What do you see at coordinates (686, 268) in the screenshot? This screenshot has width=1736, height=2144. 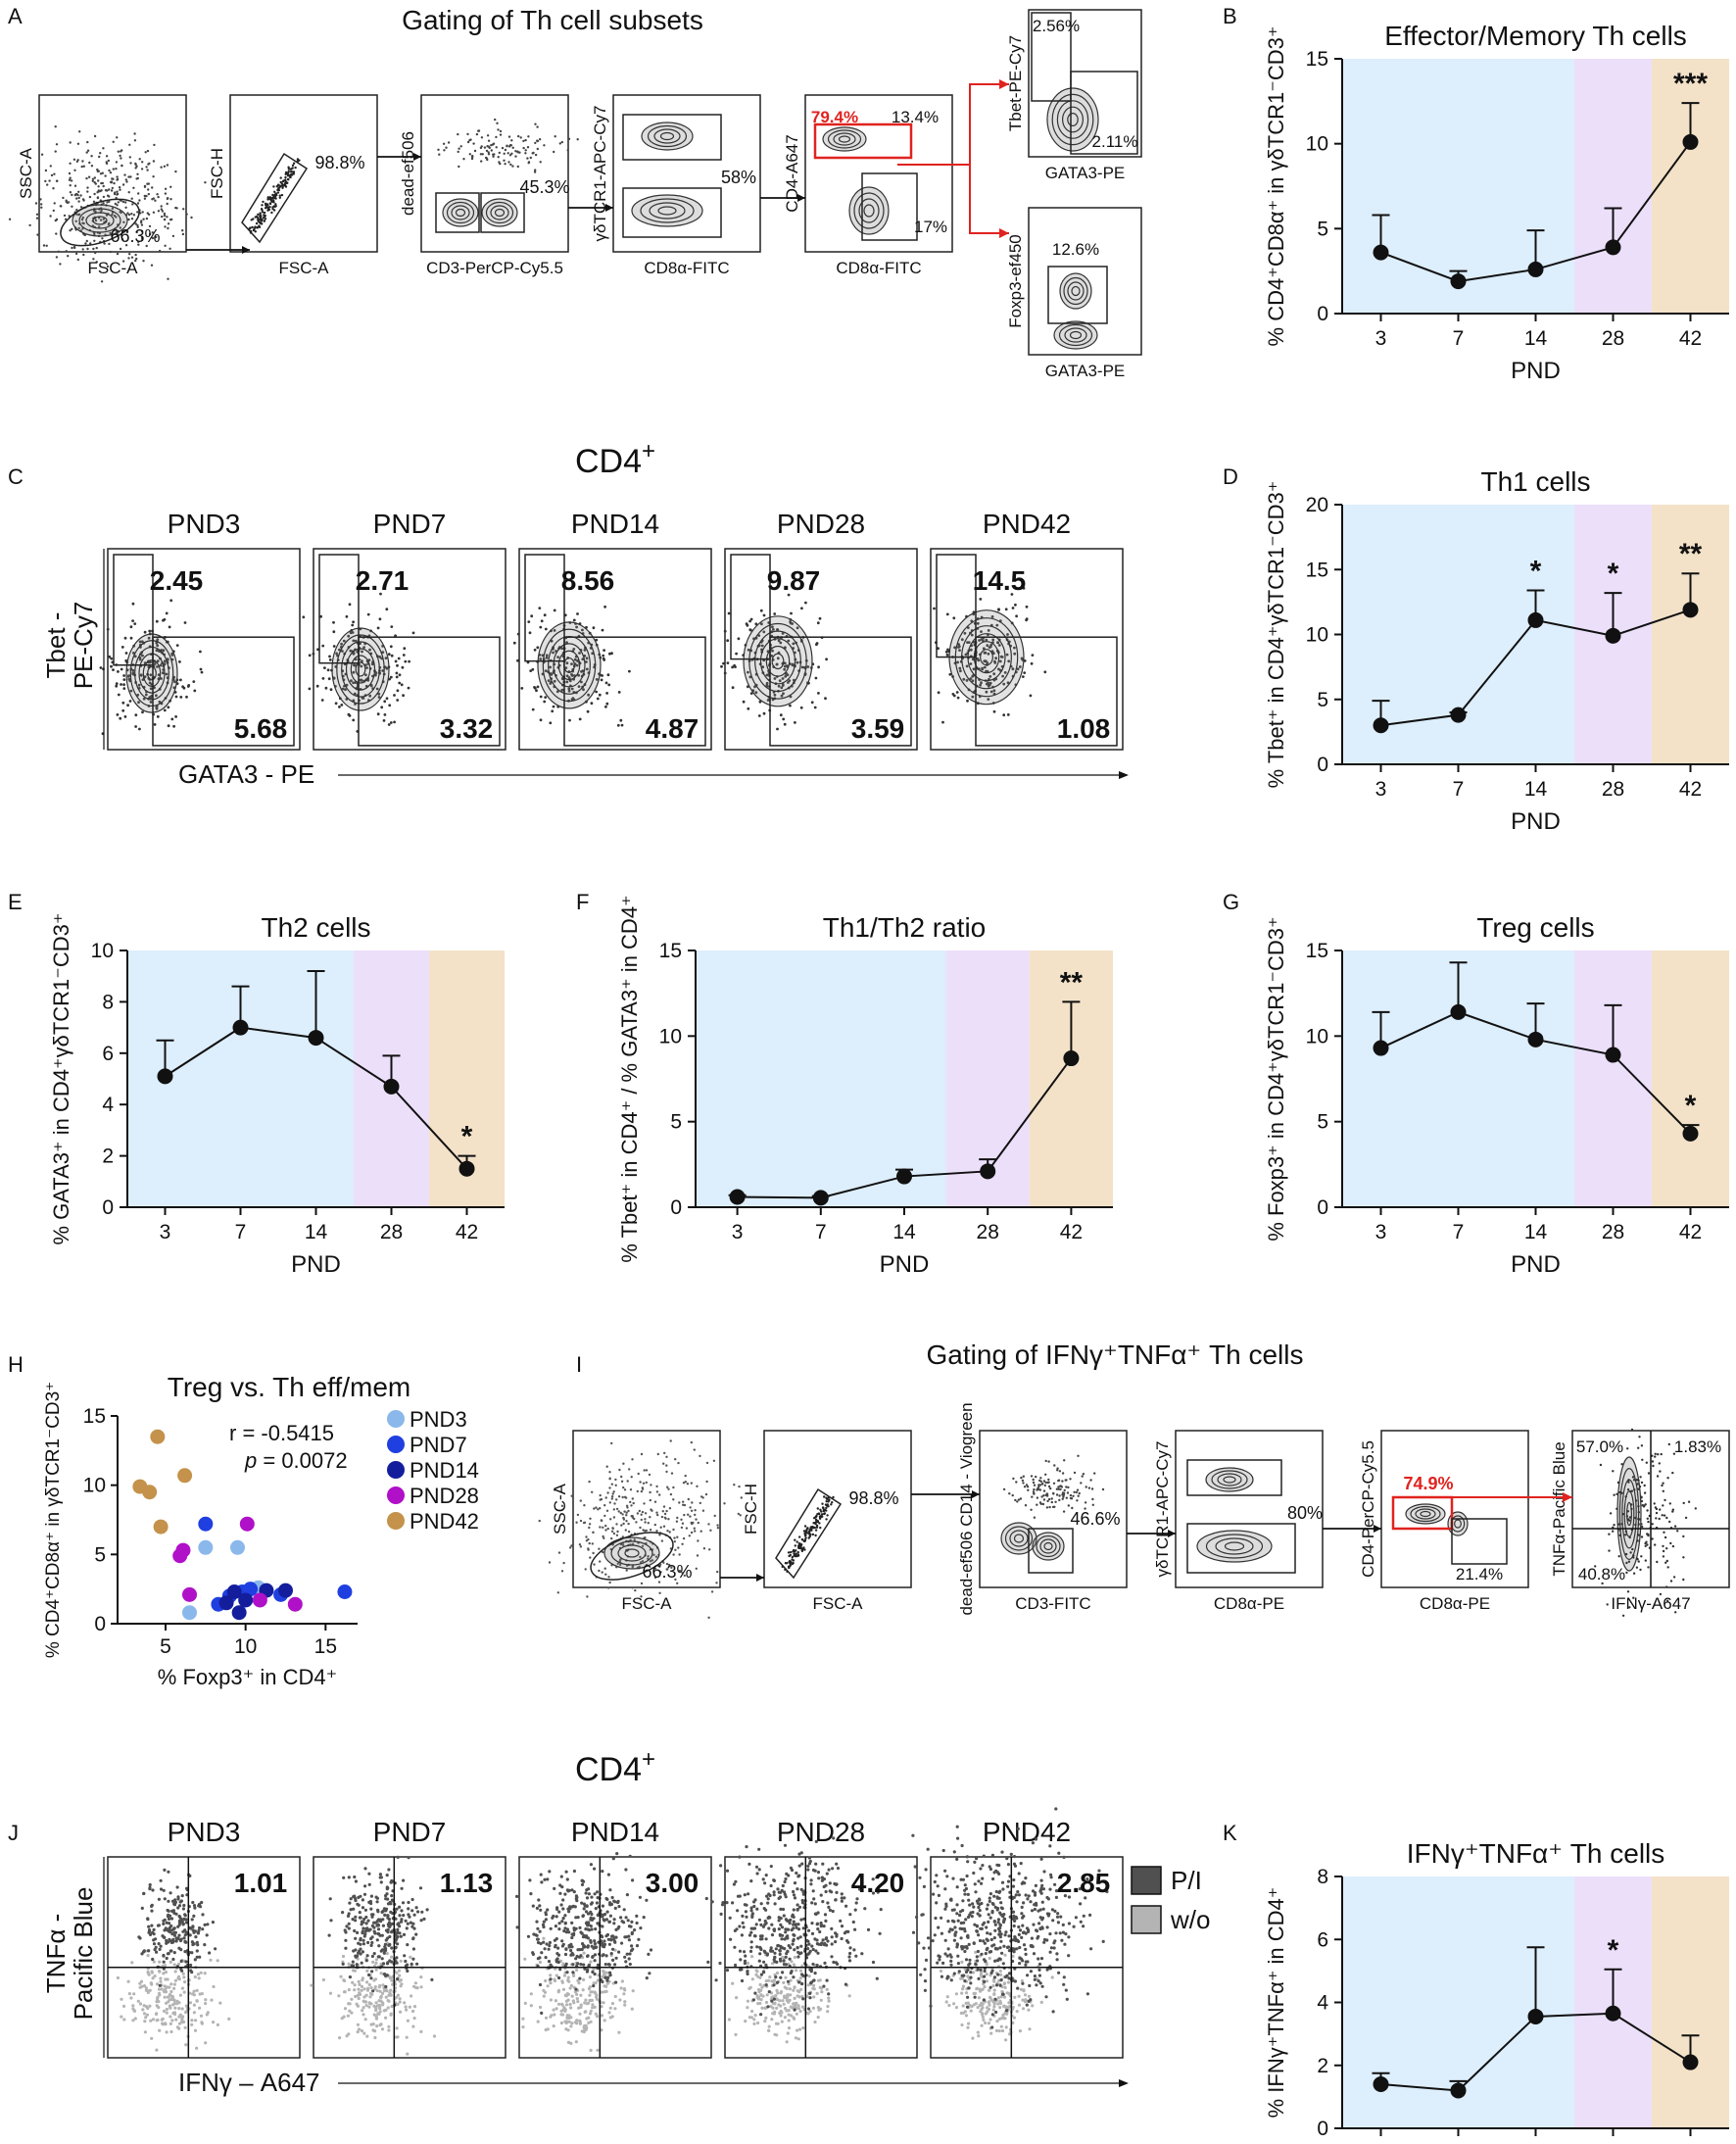 I see `axis-title-x: CD8α-FITC` at bounding box center [686, 268].